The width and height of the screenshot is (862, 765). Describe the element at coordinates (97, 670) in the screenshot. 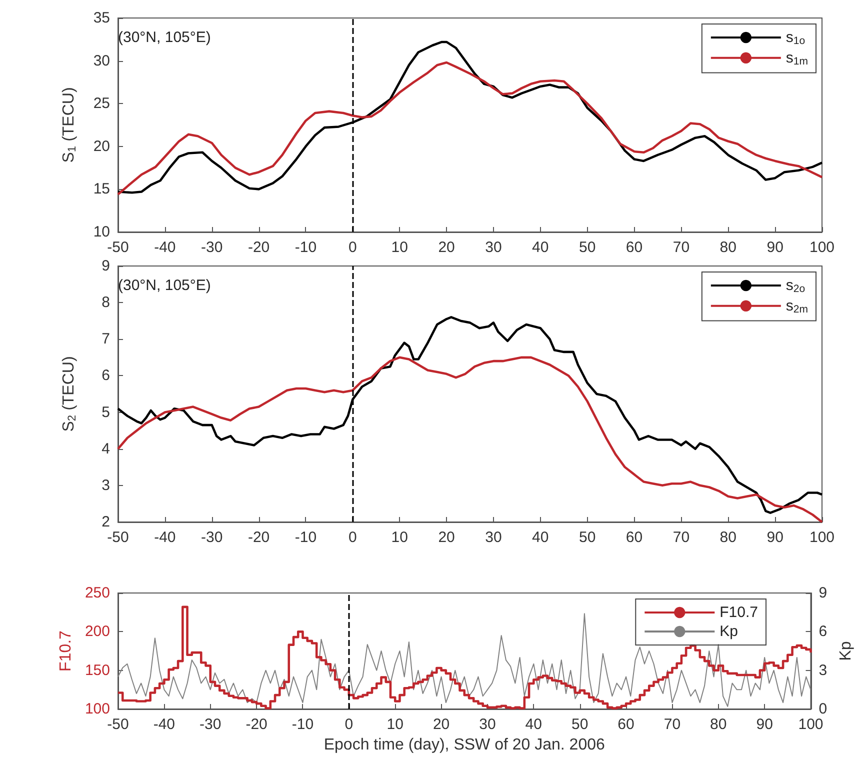

I see `y-tick-label: 150` at that location.